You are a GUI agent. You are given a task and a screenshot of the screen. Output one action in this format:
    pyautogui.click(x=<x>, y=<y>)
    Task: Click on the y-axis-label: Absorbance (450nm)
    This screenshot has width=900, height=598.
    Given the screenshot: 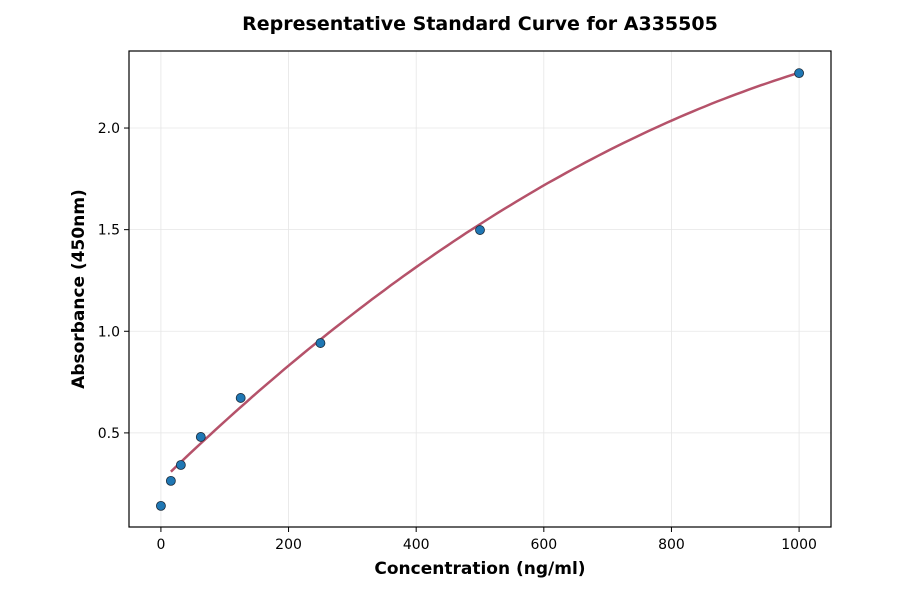 What is the action you would take?
    pyautogui.click(x=79, y=289)
    